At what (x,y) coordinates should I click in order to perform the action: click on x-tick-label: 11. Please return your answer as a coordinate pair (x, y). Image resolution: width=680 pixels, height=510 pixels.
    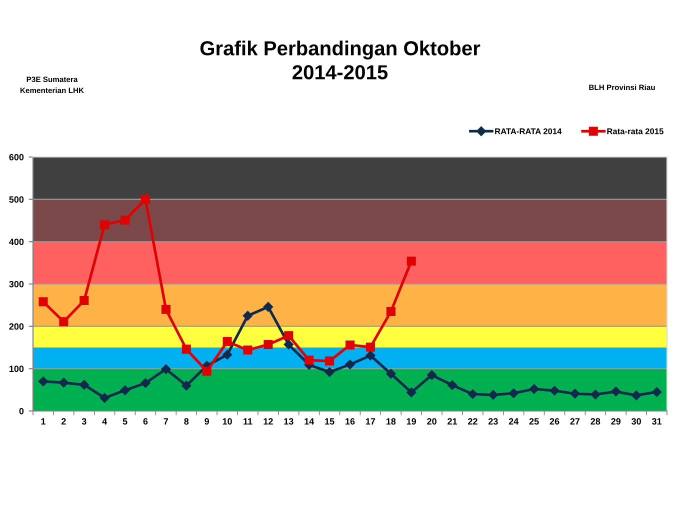
    Looking at the image, I should click on (248, 421).